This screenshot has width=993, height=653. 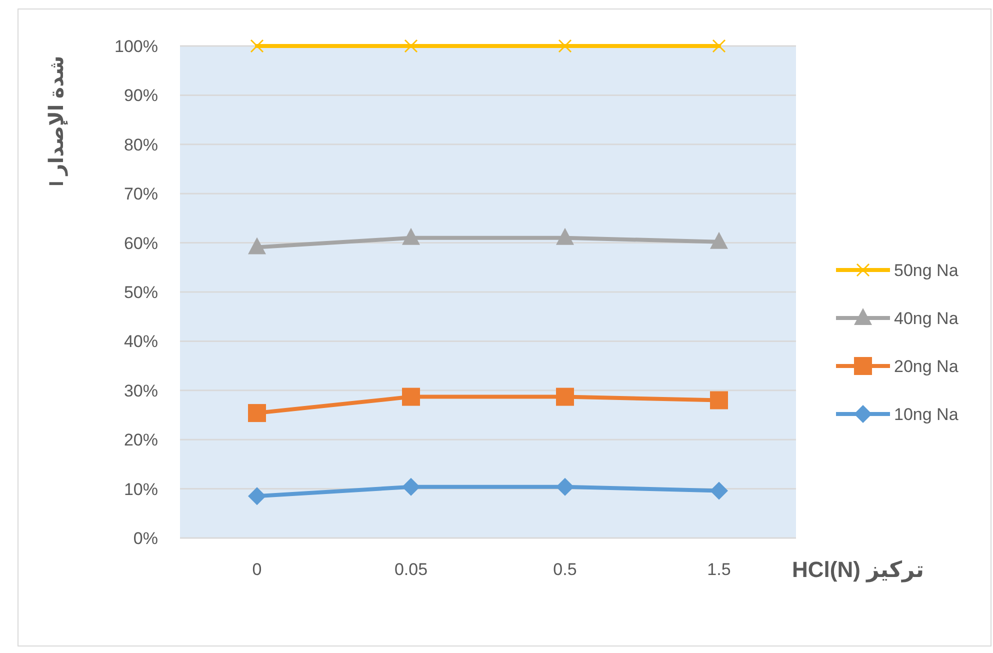 I want to click on x-tick-label: 1.5, so click(x=719, y=569).